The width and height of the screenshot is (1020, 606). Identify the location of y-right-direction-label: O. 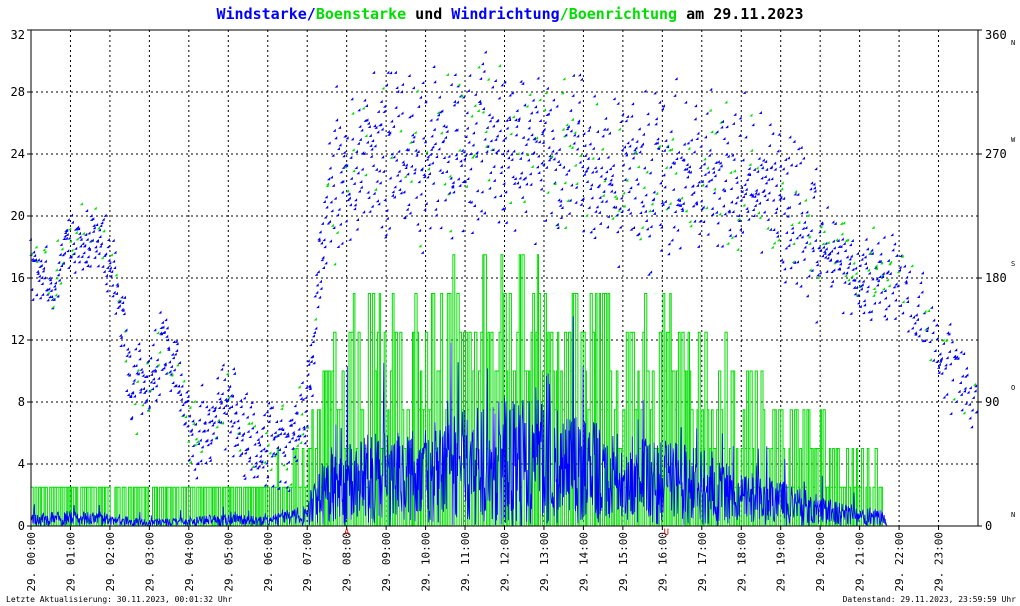
(1013, 388).